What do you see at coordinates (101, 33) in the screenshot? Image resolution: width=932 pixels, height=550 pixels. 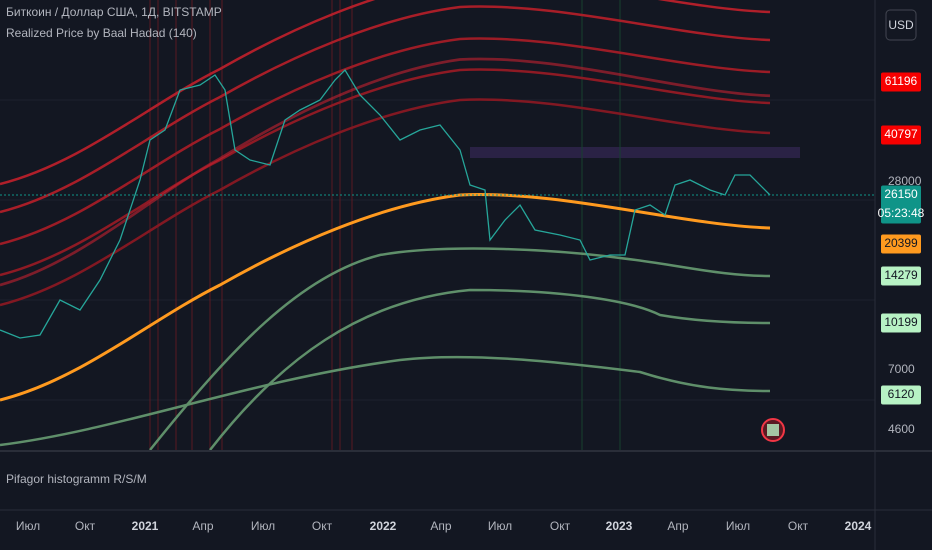 I see `indicator-title: Realized Price by Baal Hadad (140)` at bounding box center [101, 33].